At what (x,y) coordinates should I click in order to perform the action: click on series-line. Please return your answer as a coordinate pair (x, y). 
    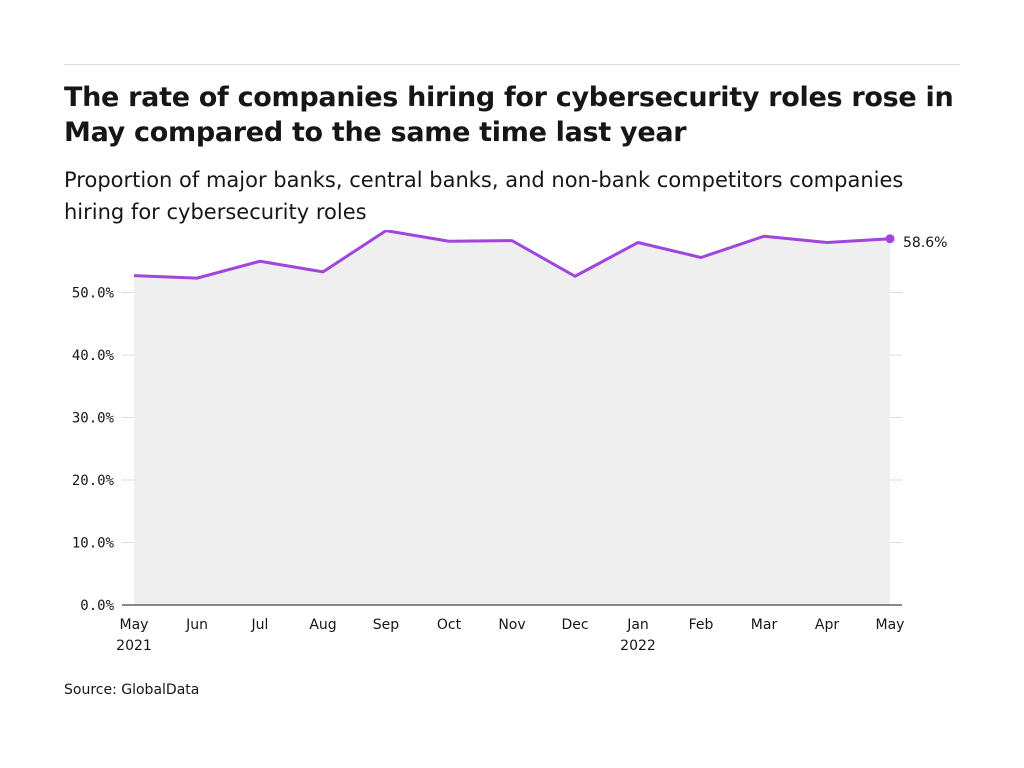
    Looking at the image, I should click on (512, 255).